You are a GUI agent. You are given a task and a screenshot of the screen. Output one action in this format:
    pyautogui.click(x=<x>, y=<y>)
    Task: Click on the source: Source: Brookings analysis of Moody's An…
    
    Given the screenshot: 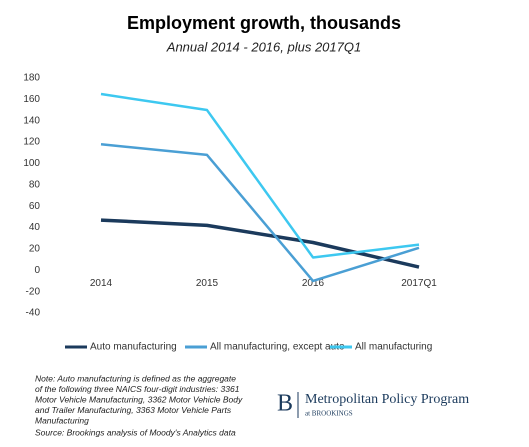 What is the action you would take?
    pyautogui.click(x=135, y=432)
    